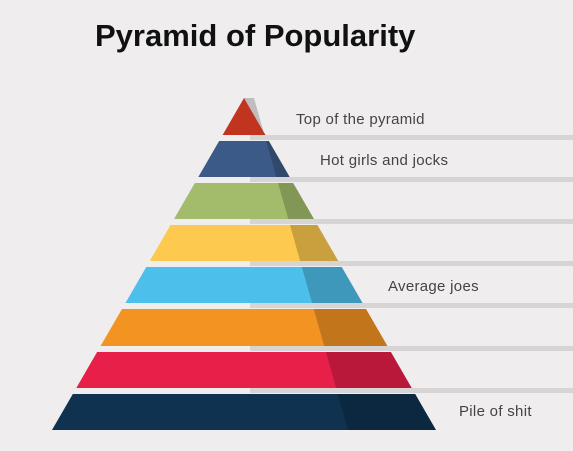 This screenshot has width=573, height=451. Describe the element at coordinates (384, 160) in the screenshot. I see `level-label: Hot girls and jocks` at that location.